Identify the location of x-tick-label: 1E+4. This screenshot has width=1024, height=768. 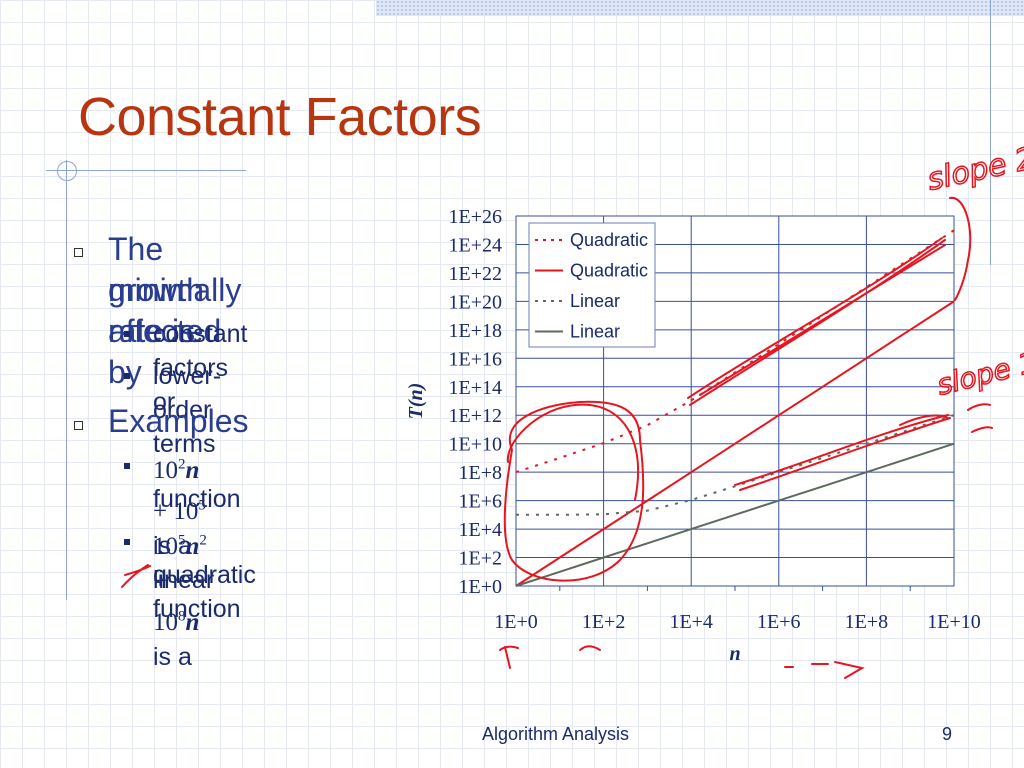
(691, 622).